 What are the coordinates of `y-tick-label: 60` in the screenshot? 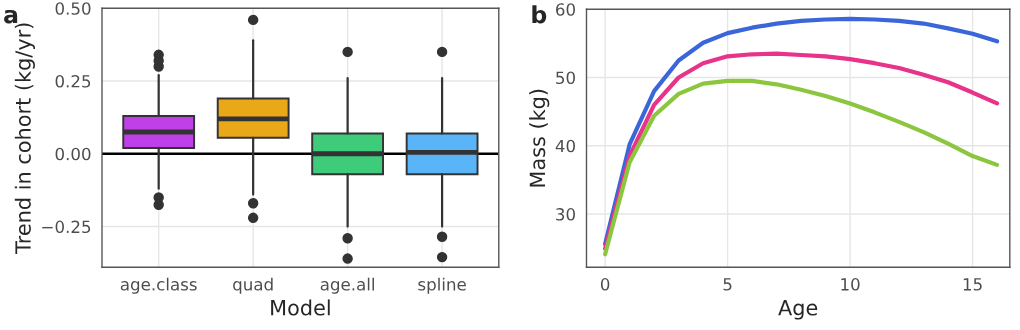 It's located at (565, 9).